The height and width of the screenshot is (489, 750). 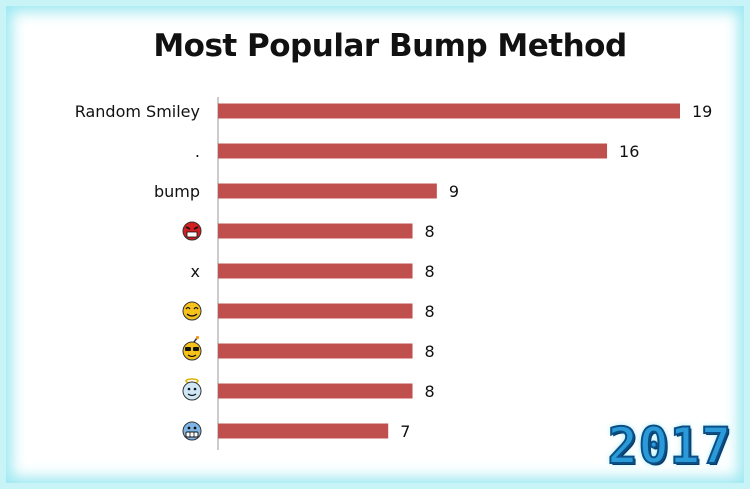 I want to click on year-badge: 2017, so click(x=669, y=446).